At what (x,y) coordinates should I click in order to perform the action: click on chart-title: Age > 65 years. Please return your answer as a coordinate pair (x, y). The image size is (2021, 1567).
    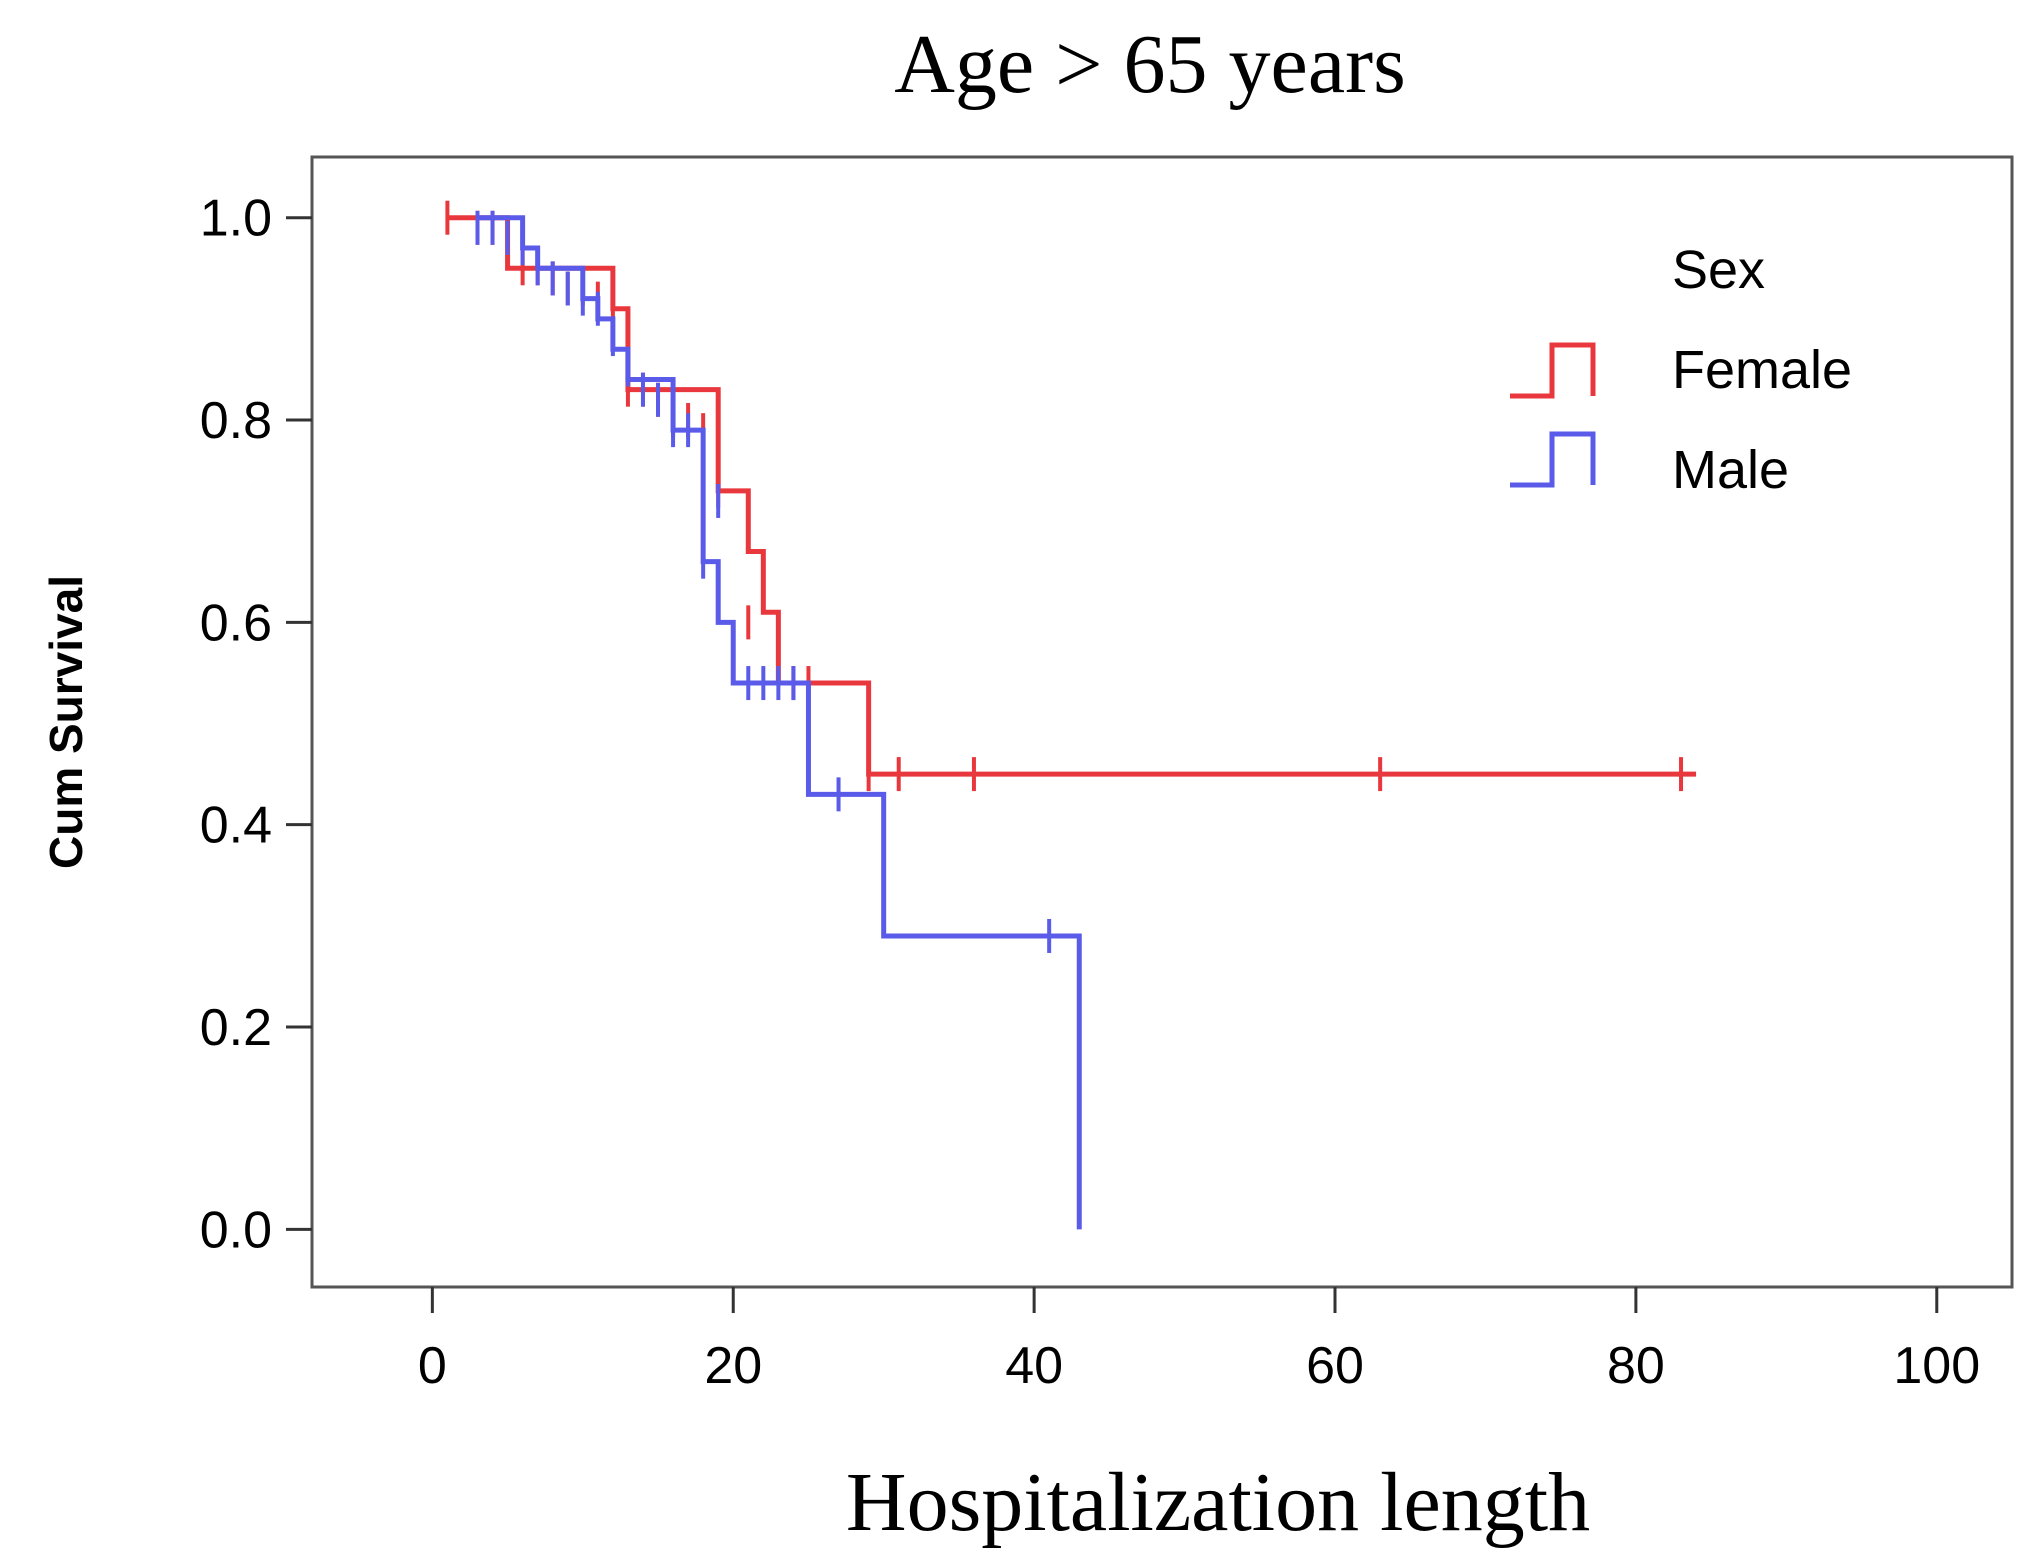
    Looking at the image, I should click on (1150, 64).